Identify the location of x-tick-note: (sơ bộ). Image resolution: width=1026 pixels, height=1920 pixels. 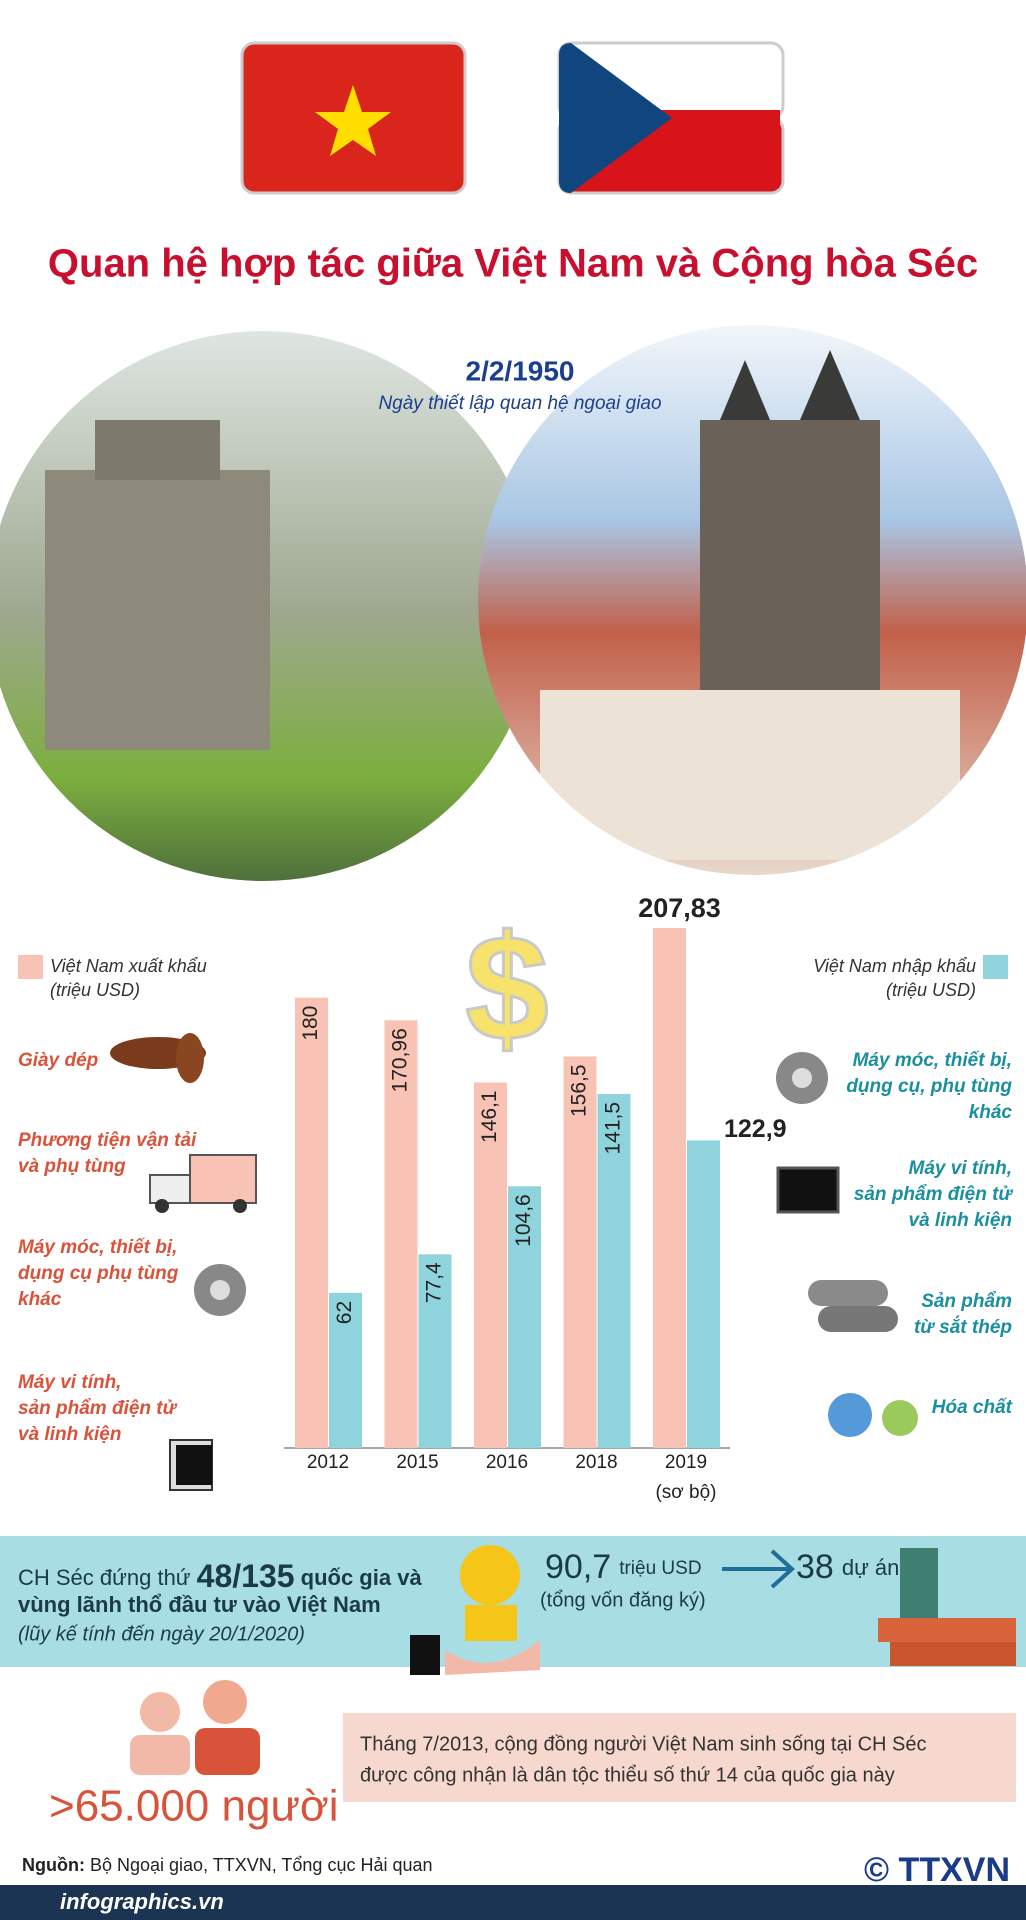
(685, 1492).